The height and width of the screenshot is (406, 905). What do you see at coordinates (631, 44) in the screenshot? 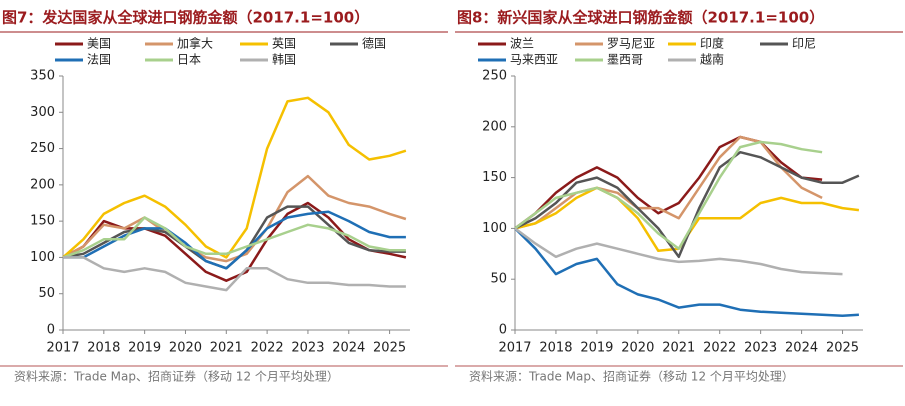
I see `legend-label: 罗马尼亚` at bounding box center [631, 44].